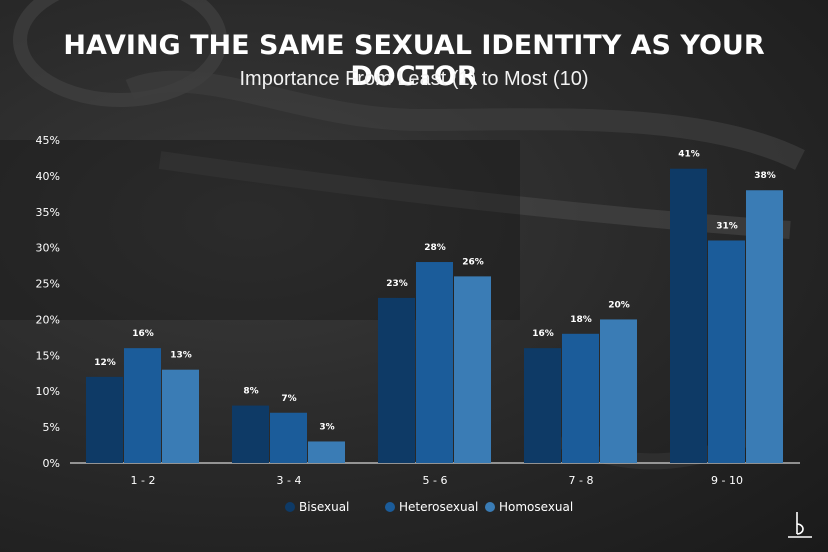 This screenshot has width=828, height=552. What do you see at coordinates (689, 155) in the screenshot?
I see `data-label: 41%` at bounding box center [689, 155].